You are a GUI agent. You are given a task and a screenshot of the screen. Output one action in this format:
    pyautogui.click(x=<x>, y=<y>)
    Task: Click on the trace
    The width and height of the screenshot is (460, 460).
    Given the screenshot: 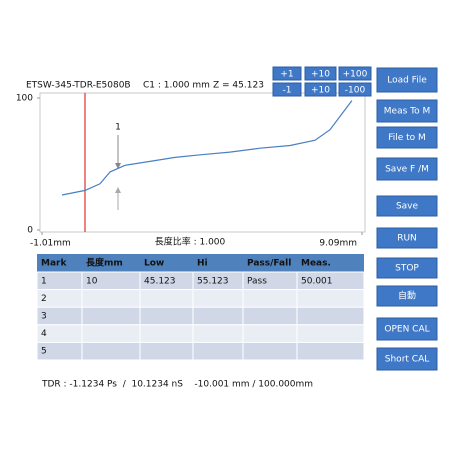 What is the action you would take?
    pyautogui.click(x=207, y=148)
    